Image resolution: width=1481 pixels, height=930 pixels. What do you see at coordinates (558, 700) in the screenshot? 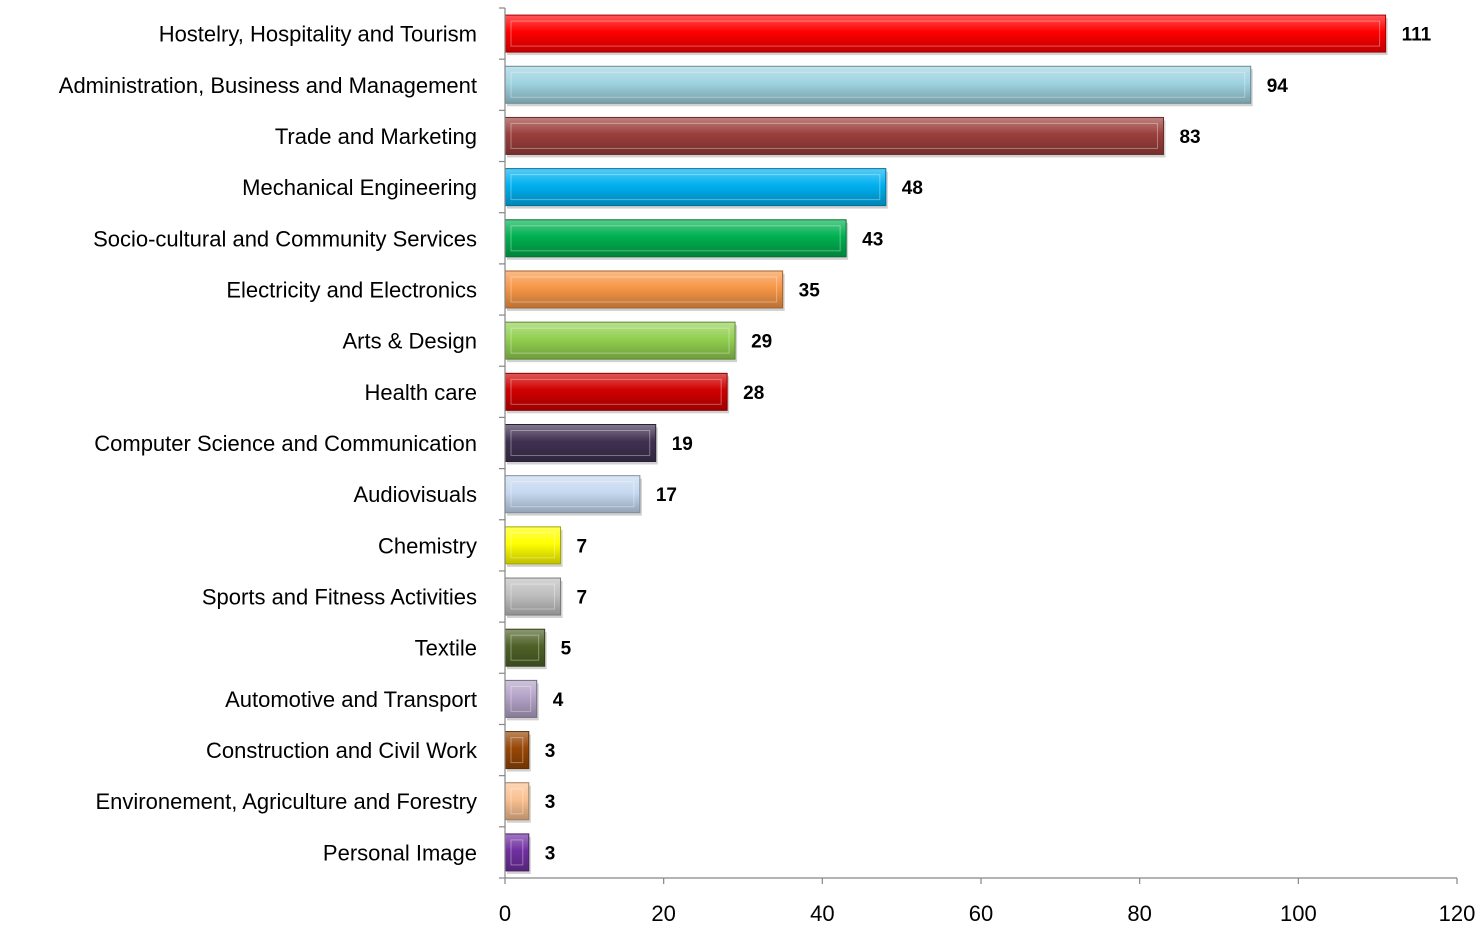
I see `data-label: 4` at bounding box center [558, 700].